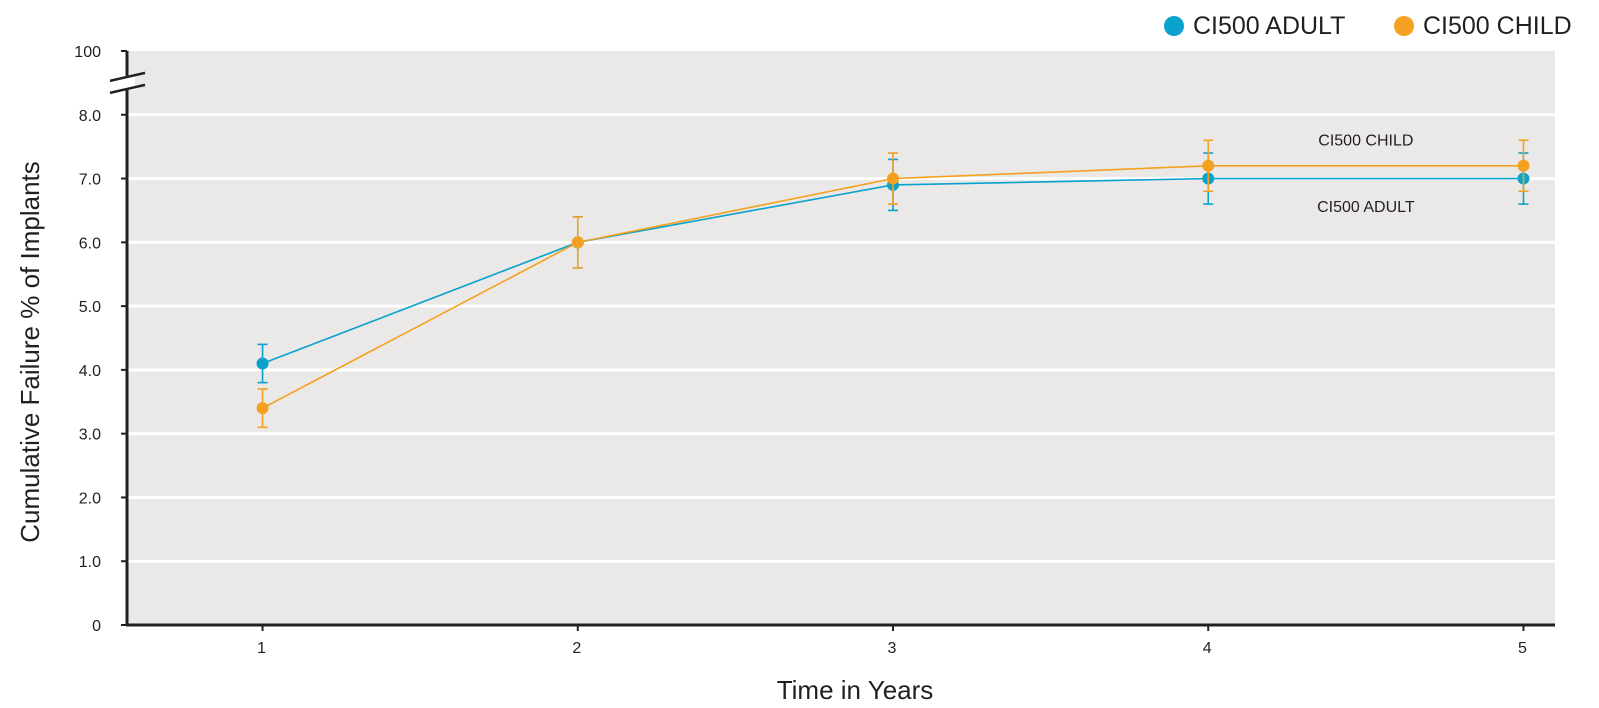  What do you see at coordinates (90, 562) in the screenshot?
I see `y-tick-label-1: 1.0` at bounding box center [90, 562].